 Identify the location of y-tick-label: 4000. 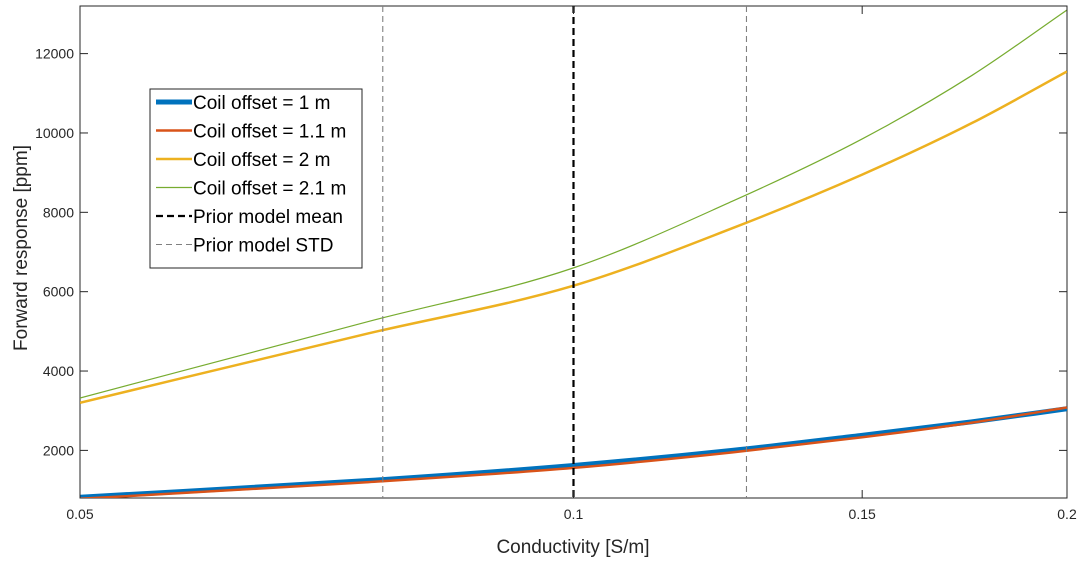
(58, 371).